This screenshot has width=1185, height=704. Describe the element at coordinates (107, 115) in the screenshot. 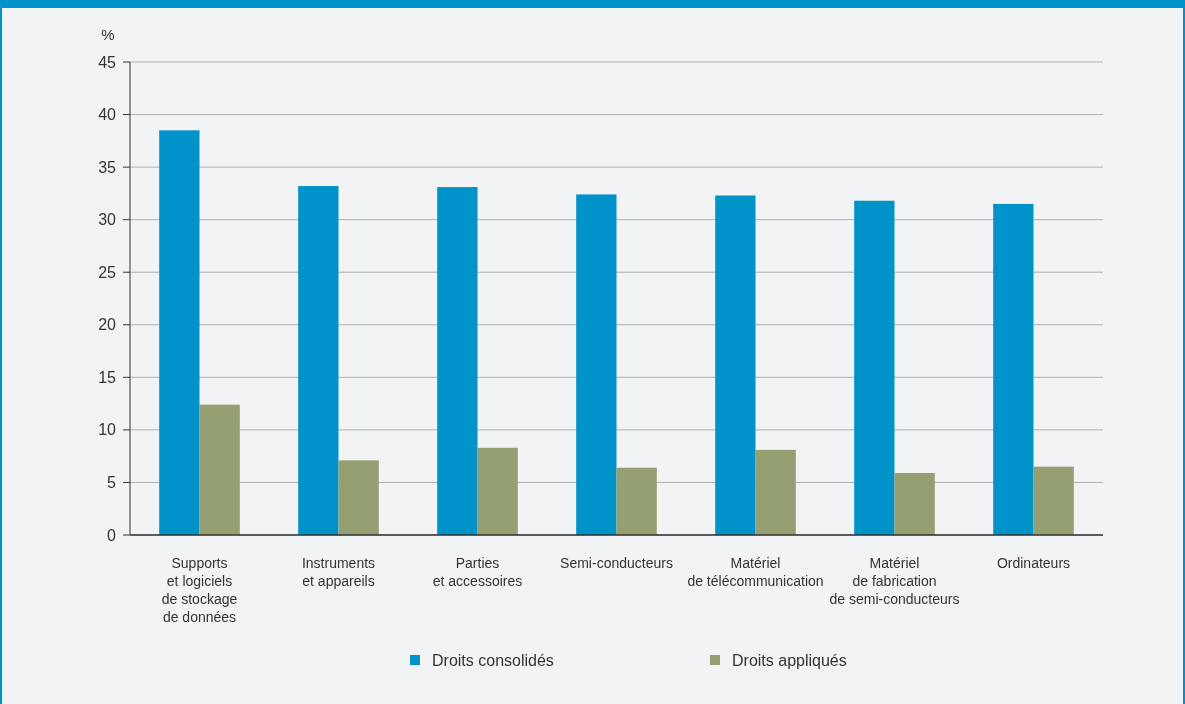

I see `y-tick-label: 40` at that location.